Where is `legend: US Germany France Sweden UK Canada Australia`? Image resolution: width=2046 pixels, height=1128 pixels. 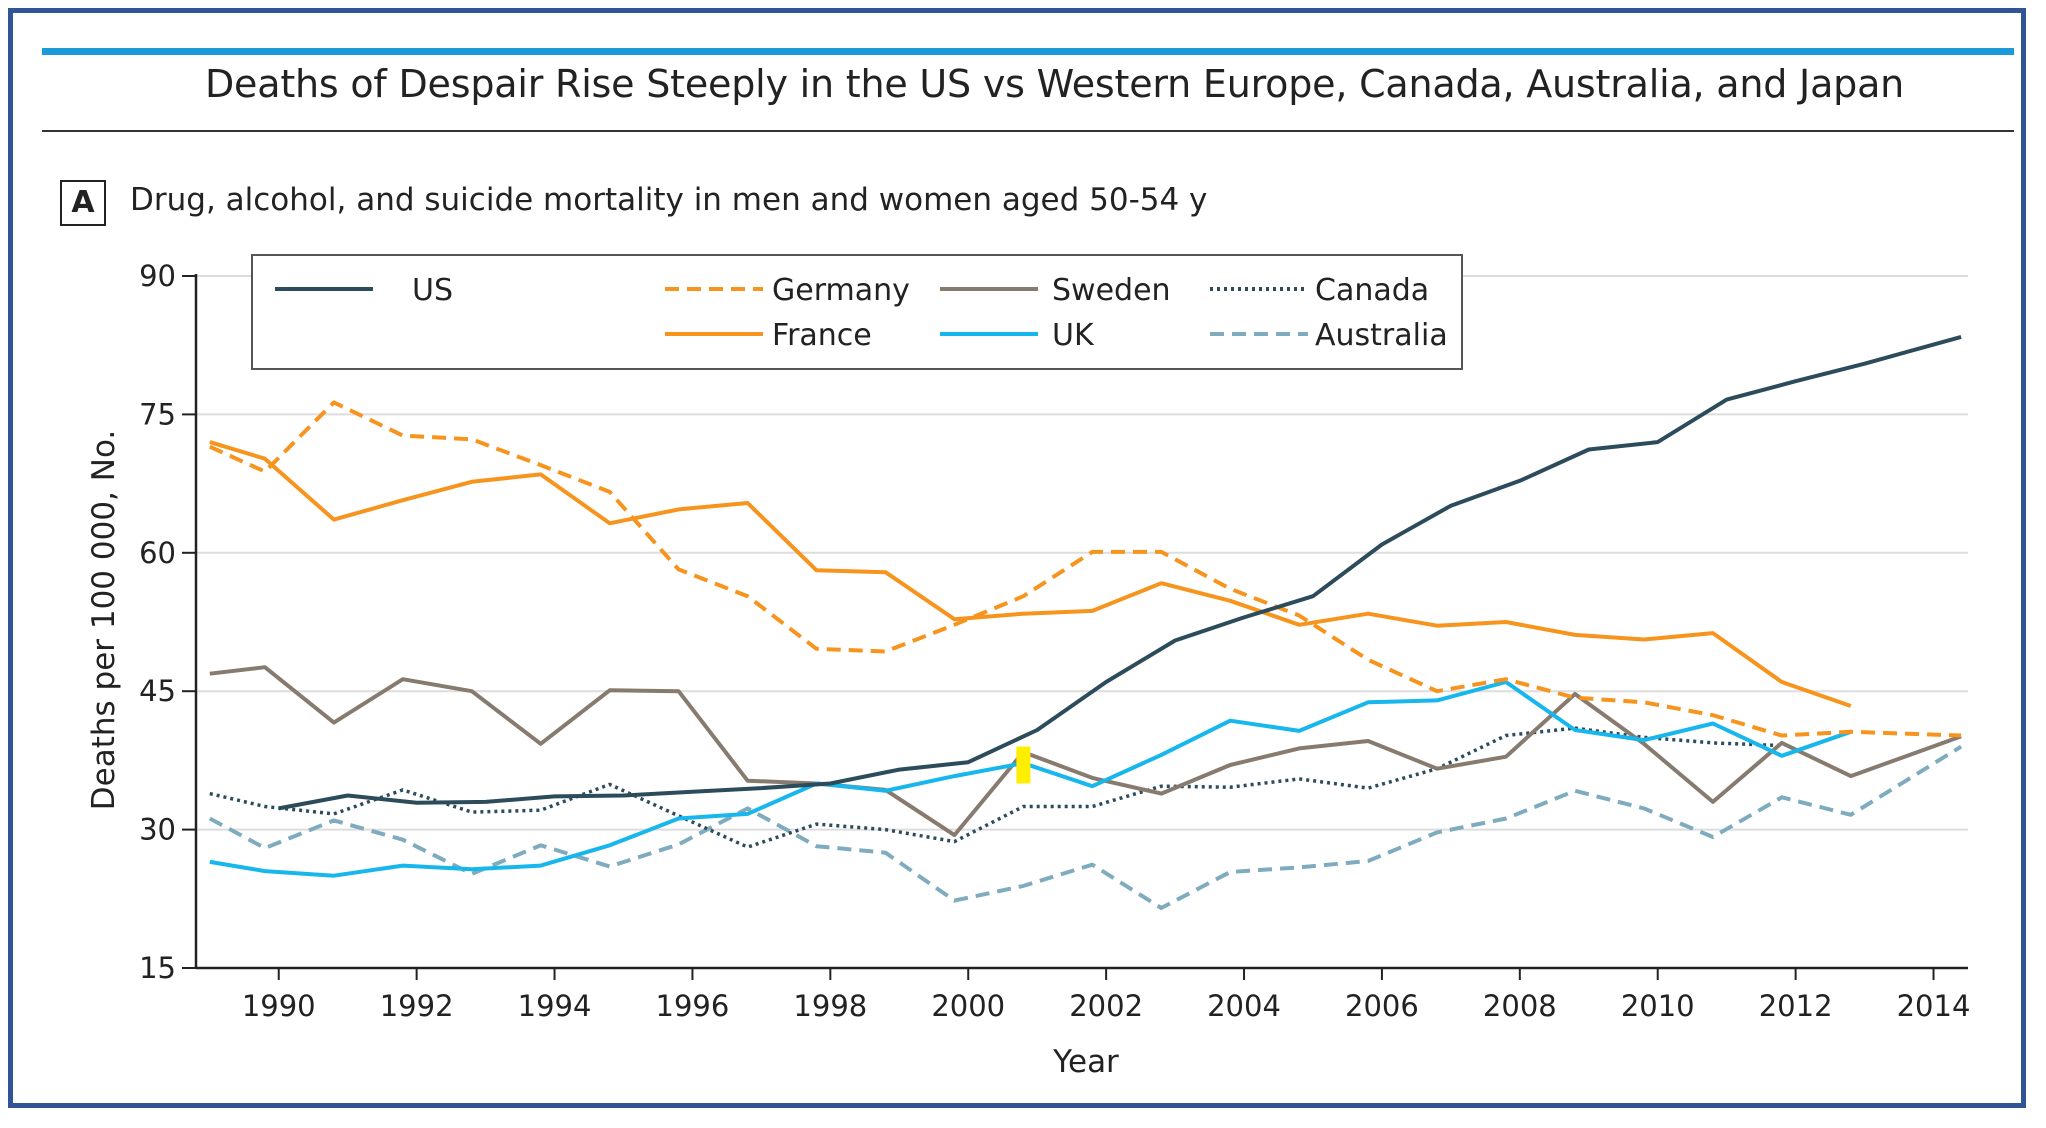
legend: US Germany France Sweden UK Canada Australia is located at coordinates (857, 312).